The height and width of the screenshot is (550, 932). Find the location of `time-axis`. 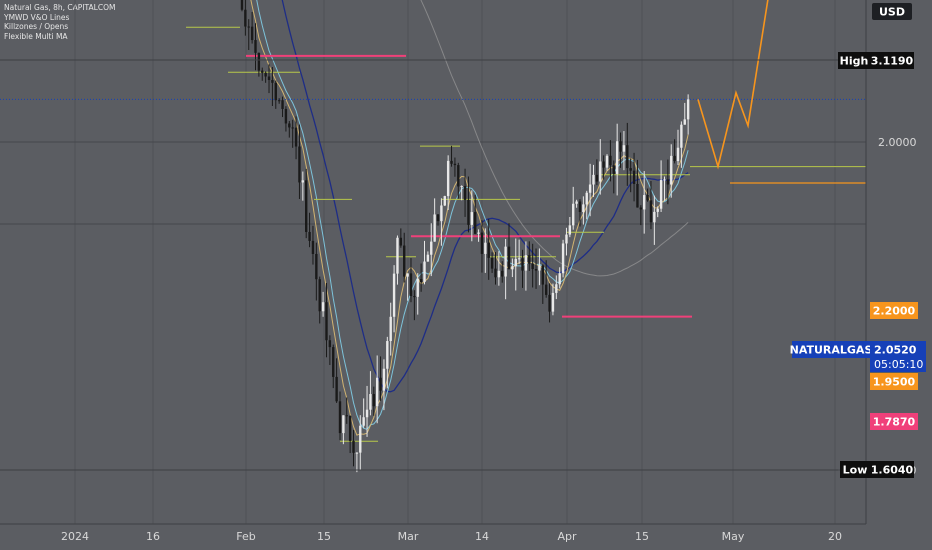

time-axis is located at coordinates (466, 537).